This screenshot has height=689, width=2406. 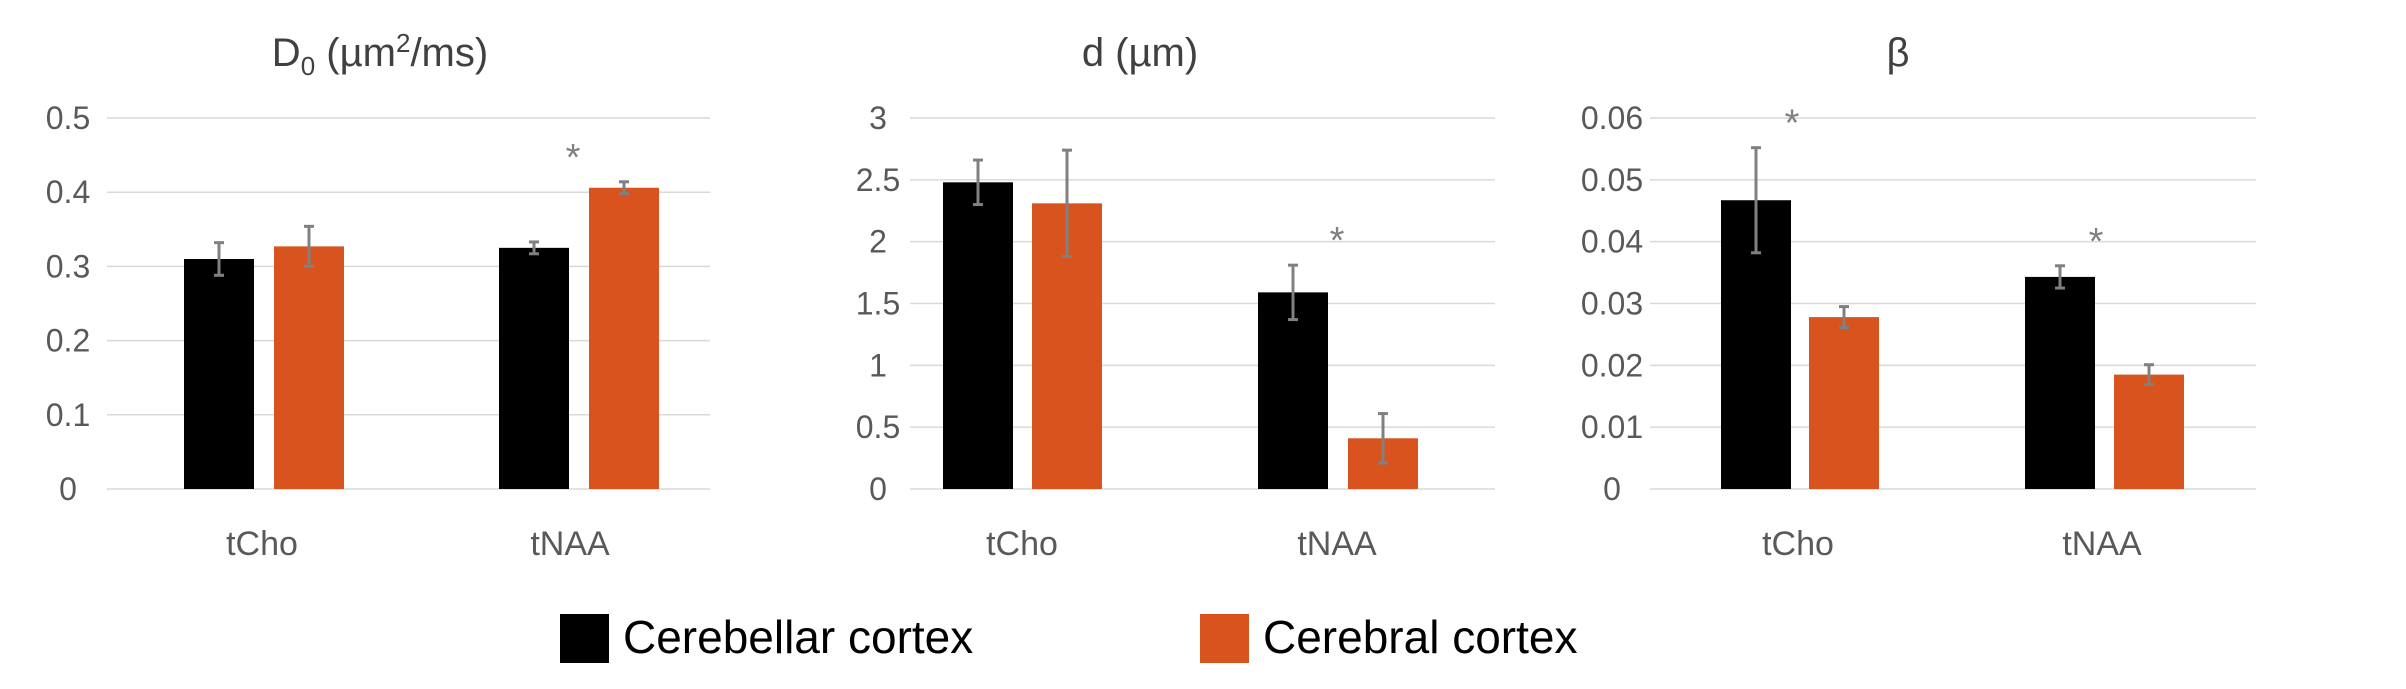 What do you see at coordinates (1612, 118) in the screenshot?
I see `y-tick-label: 0.06` at bounding box center [1612, 118].